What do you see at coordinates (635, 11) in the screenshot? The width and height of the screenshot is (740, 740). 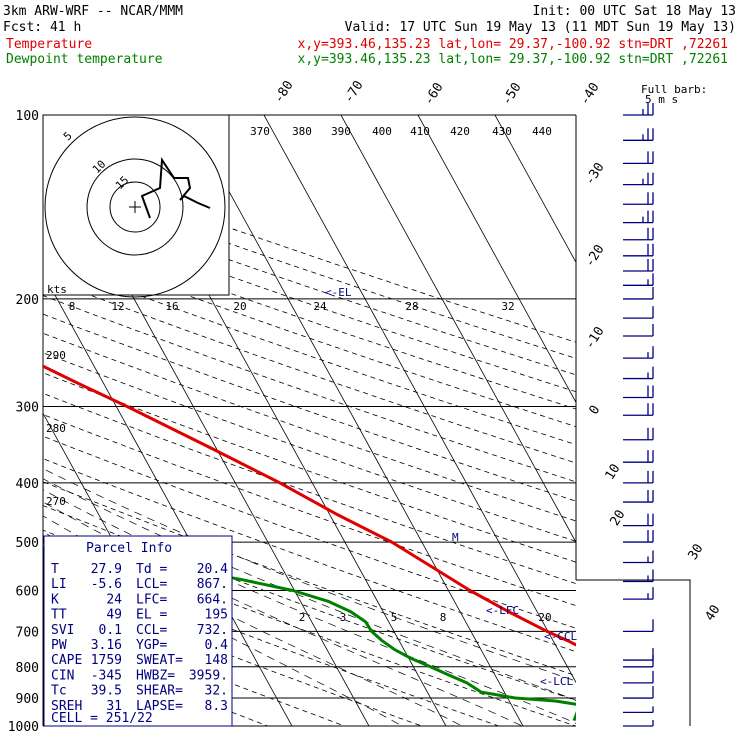 I see `init-time: Init: 00 UTC Sat 18 May 13` at bounding box center [635, 11].